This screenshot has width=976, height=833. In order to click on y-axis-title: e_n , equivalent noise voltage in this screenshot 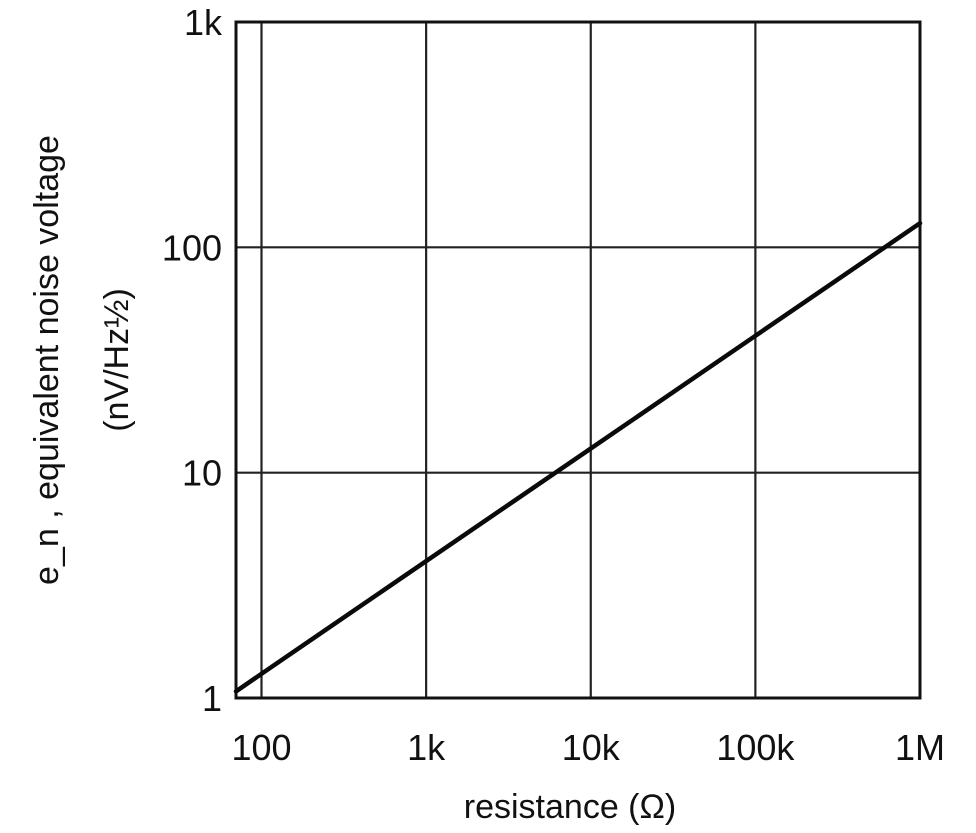, I will do `click(47, 360)`.